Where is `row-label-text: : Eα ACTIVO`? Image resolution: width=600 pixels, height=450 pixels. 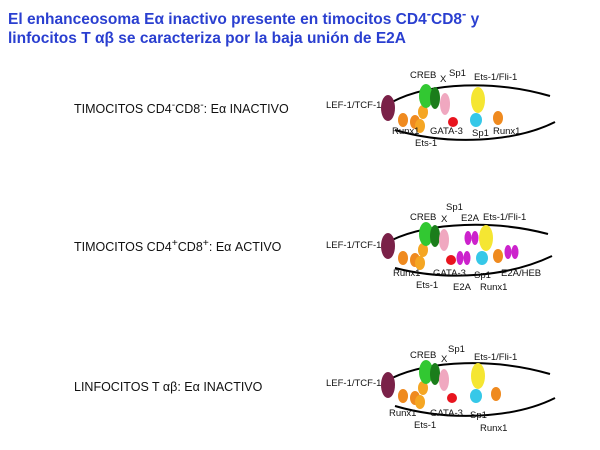 row-label-text: : Eα ACTIVO is located at coordinates (245, 247).